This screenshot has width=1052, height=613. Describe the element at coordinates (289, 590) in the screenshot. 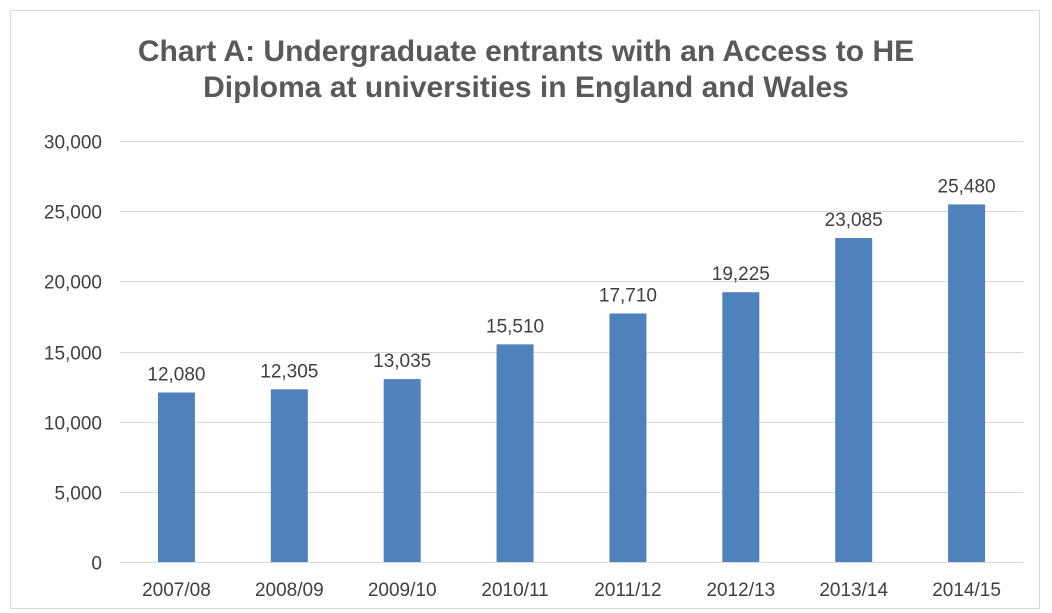

I see `x-tick-label: 2008/09` at that location.